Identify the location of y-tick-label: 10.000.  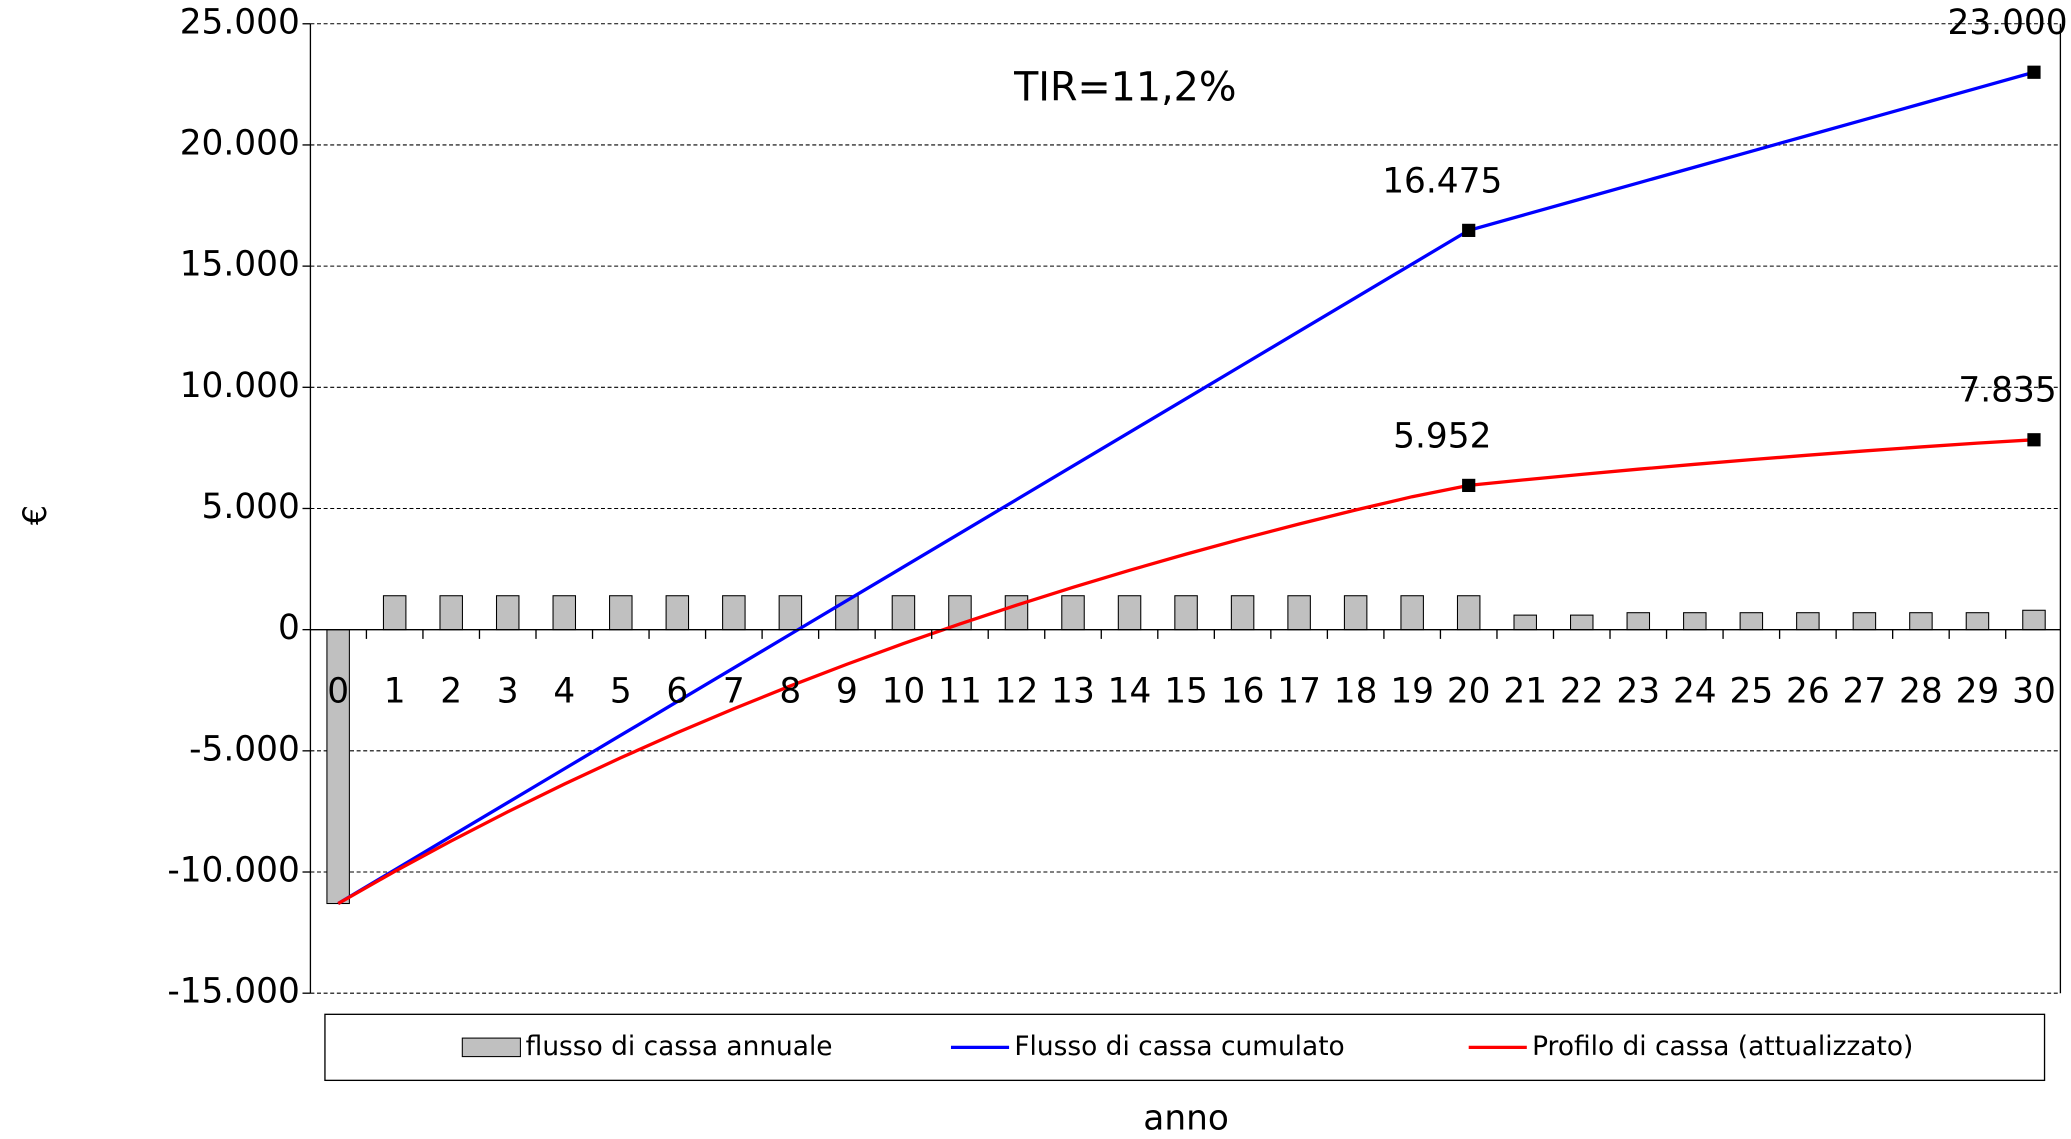
(240, 386).